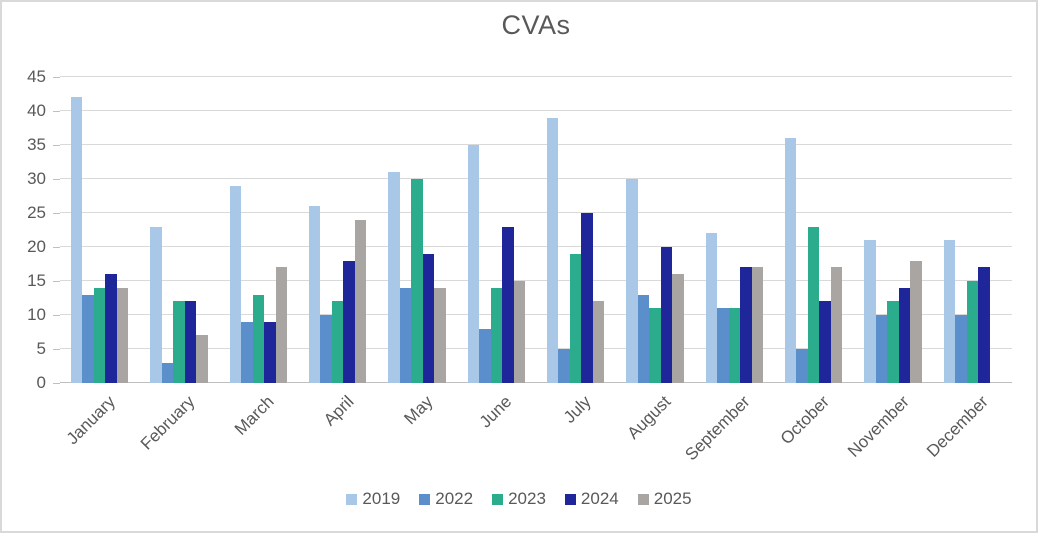  What do you see at coordinates (235, 284) in the screenshot?
I see `bar-2019-march` at bounding box center [235, 284].